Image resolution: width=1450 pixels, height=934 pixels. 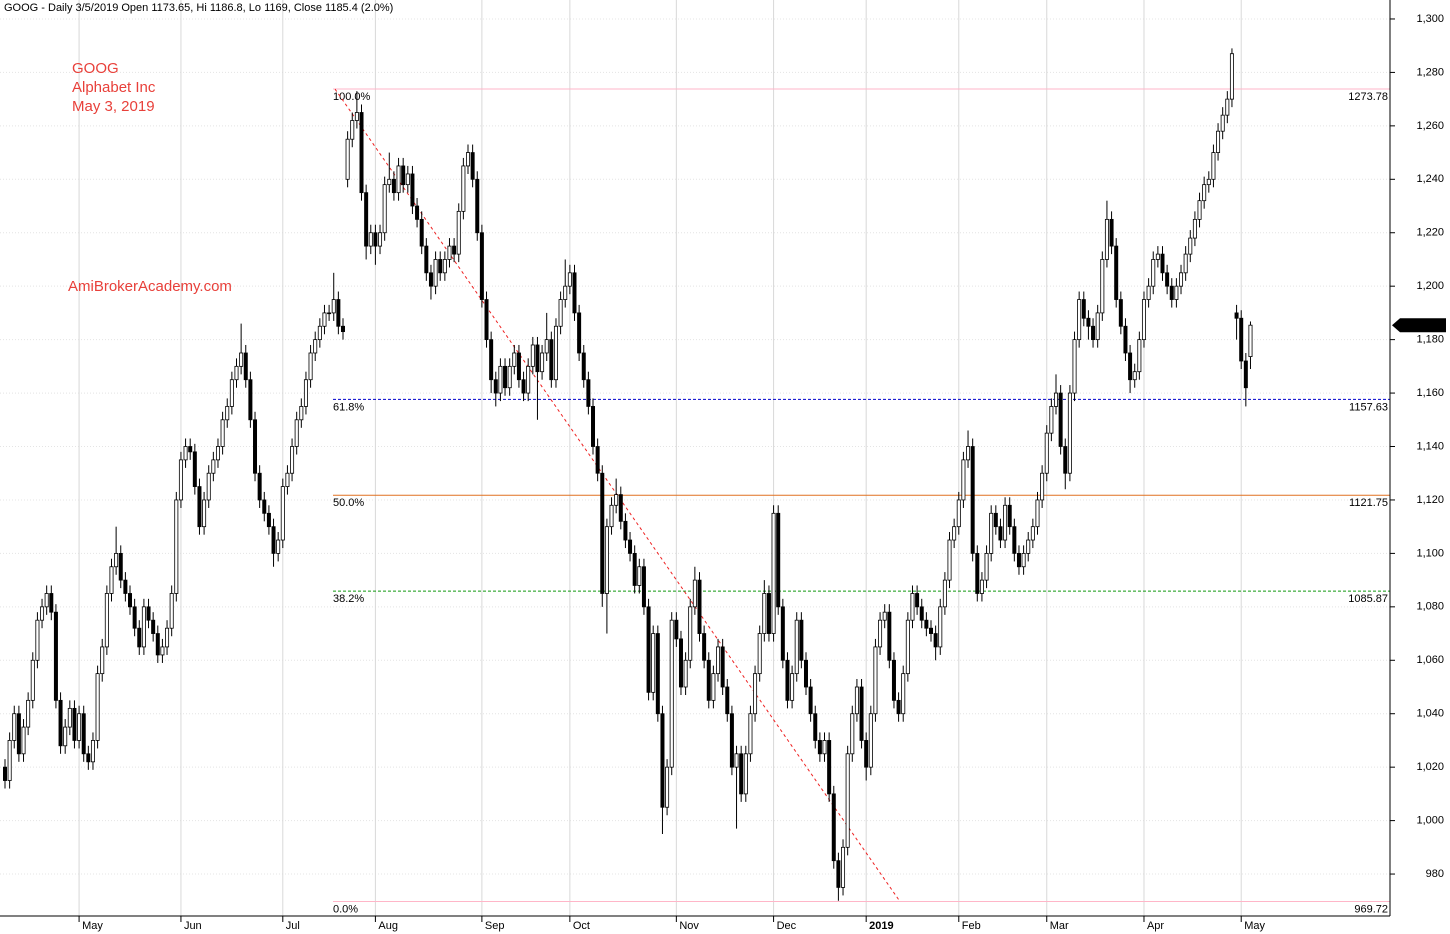 I want to click on y-tick-label: 1,100, so click(x=1430, y=553).